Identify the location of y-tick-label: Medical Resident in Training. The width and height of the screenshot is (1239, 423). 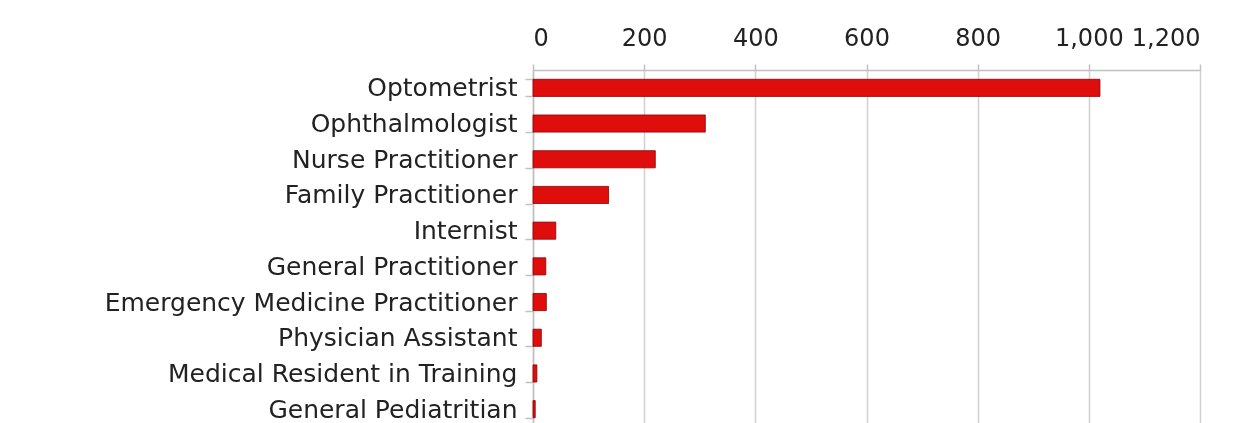
(342, 373).